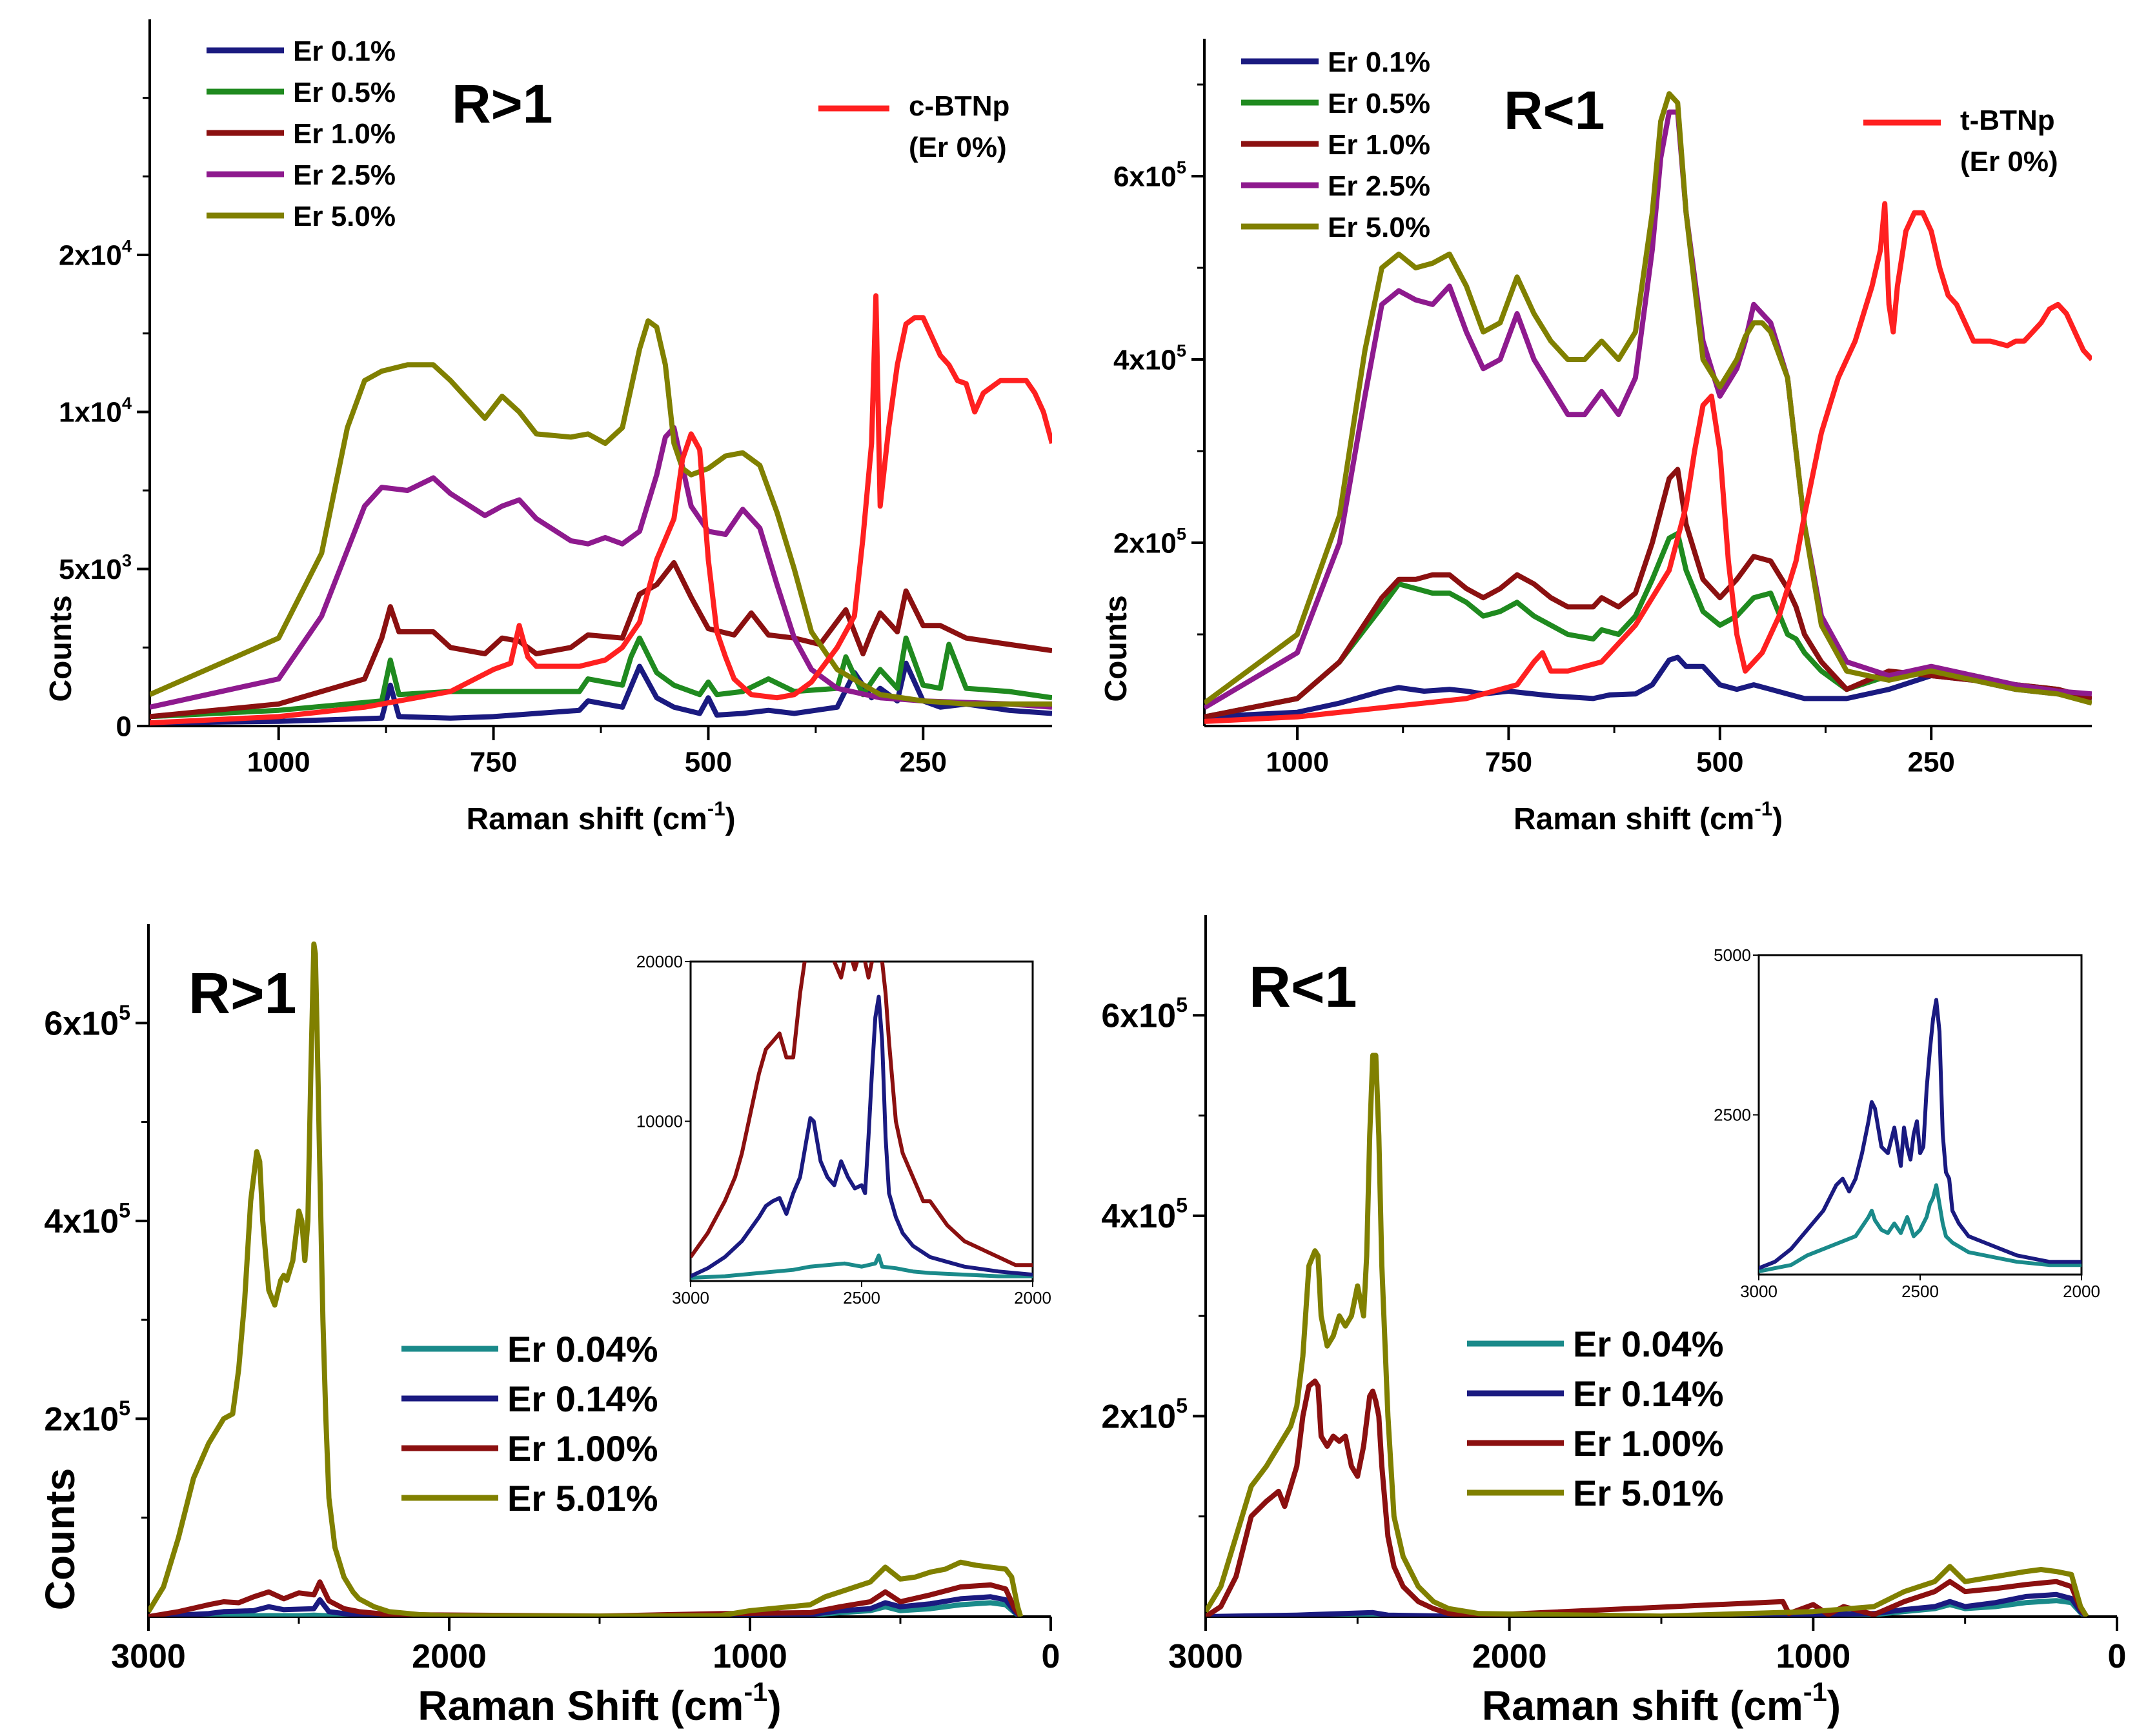 This screenshot has height=1736, width=2137. I want to click on inset-y-tick-label: 2500, so click(1733, 1115).